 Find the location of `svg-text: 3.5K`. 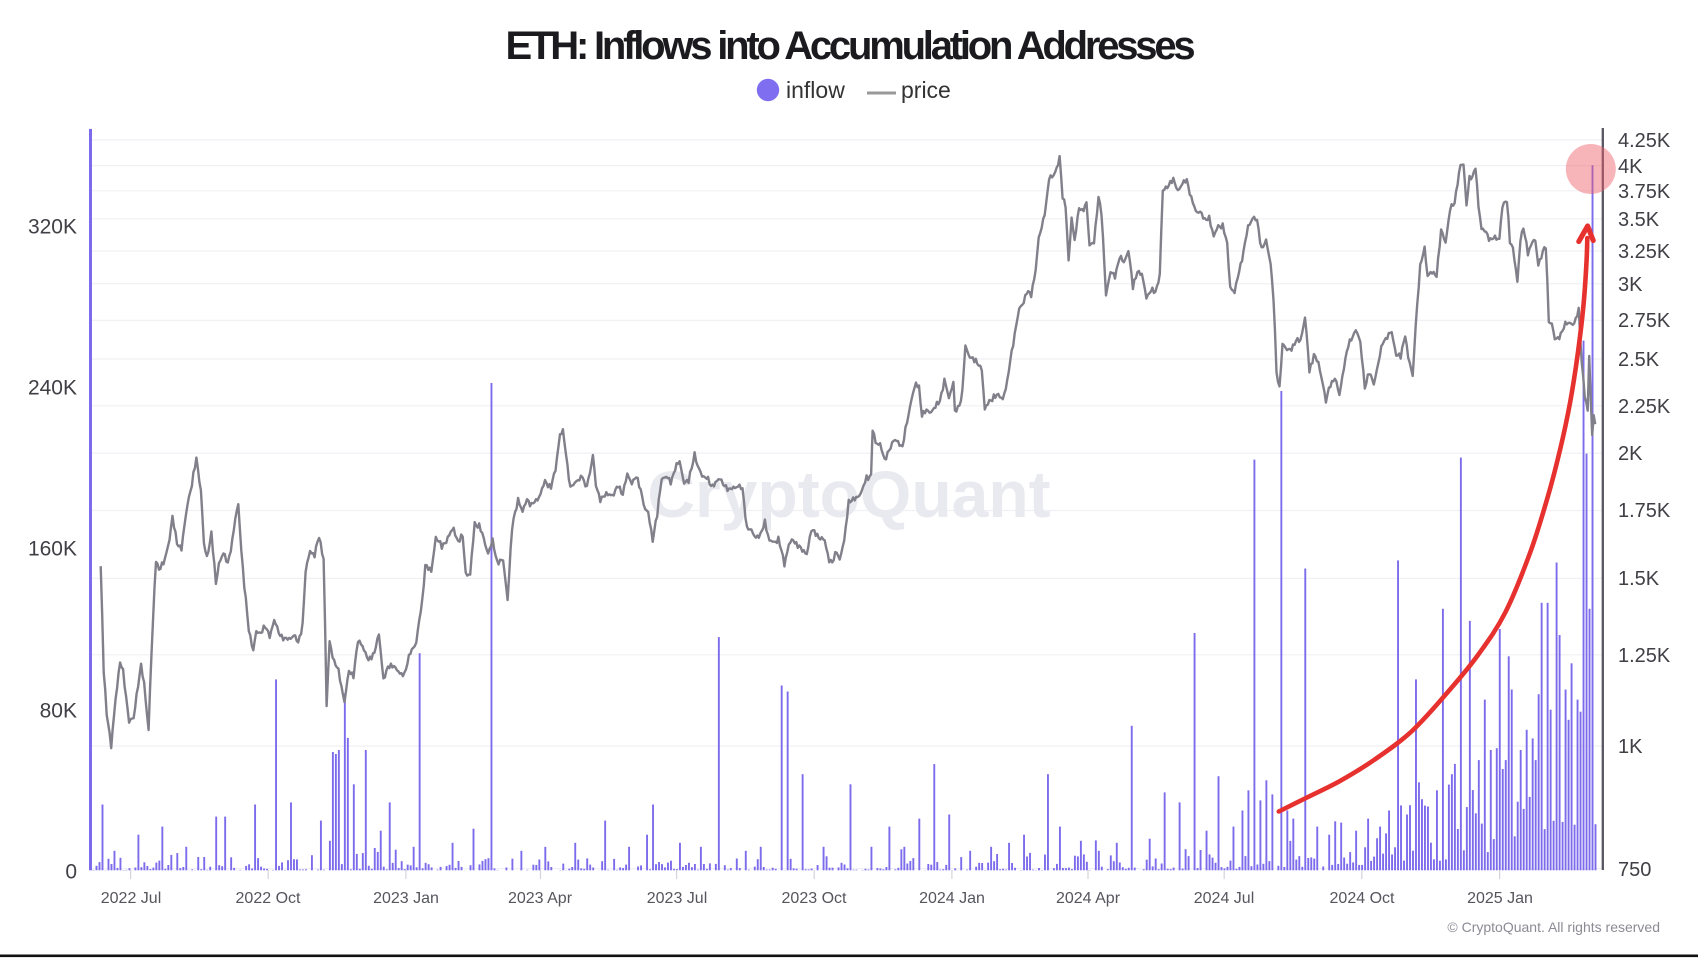

svg-text: 3.5K is located at coordinates (1639, 220).